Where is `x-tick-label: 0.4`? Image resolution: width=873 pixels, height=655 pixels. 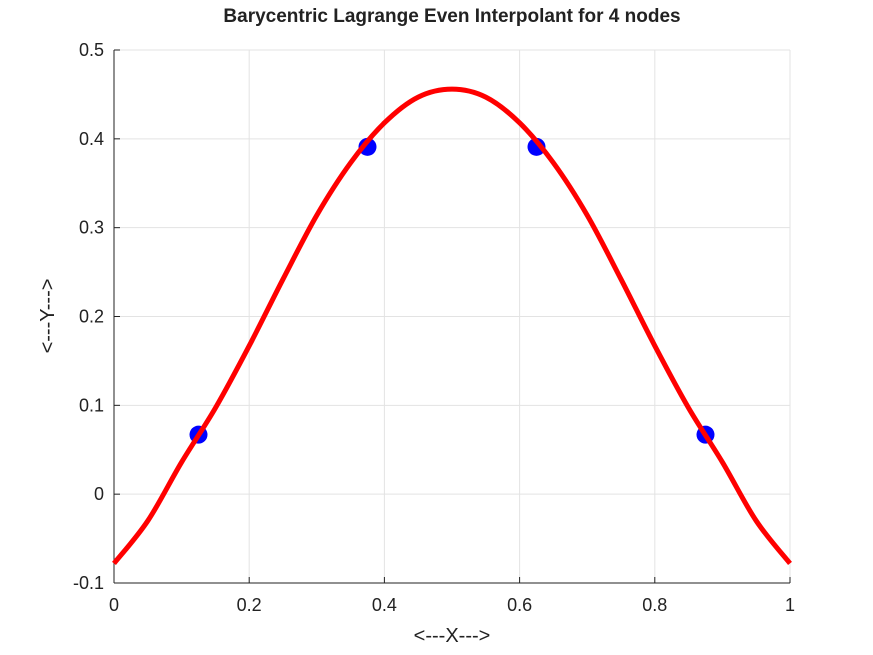
x-tick-label: 0.4 is located at coordinates (384, 605).